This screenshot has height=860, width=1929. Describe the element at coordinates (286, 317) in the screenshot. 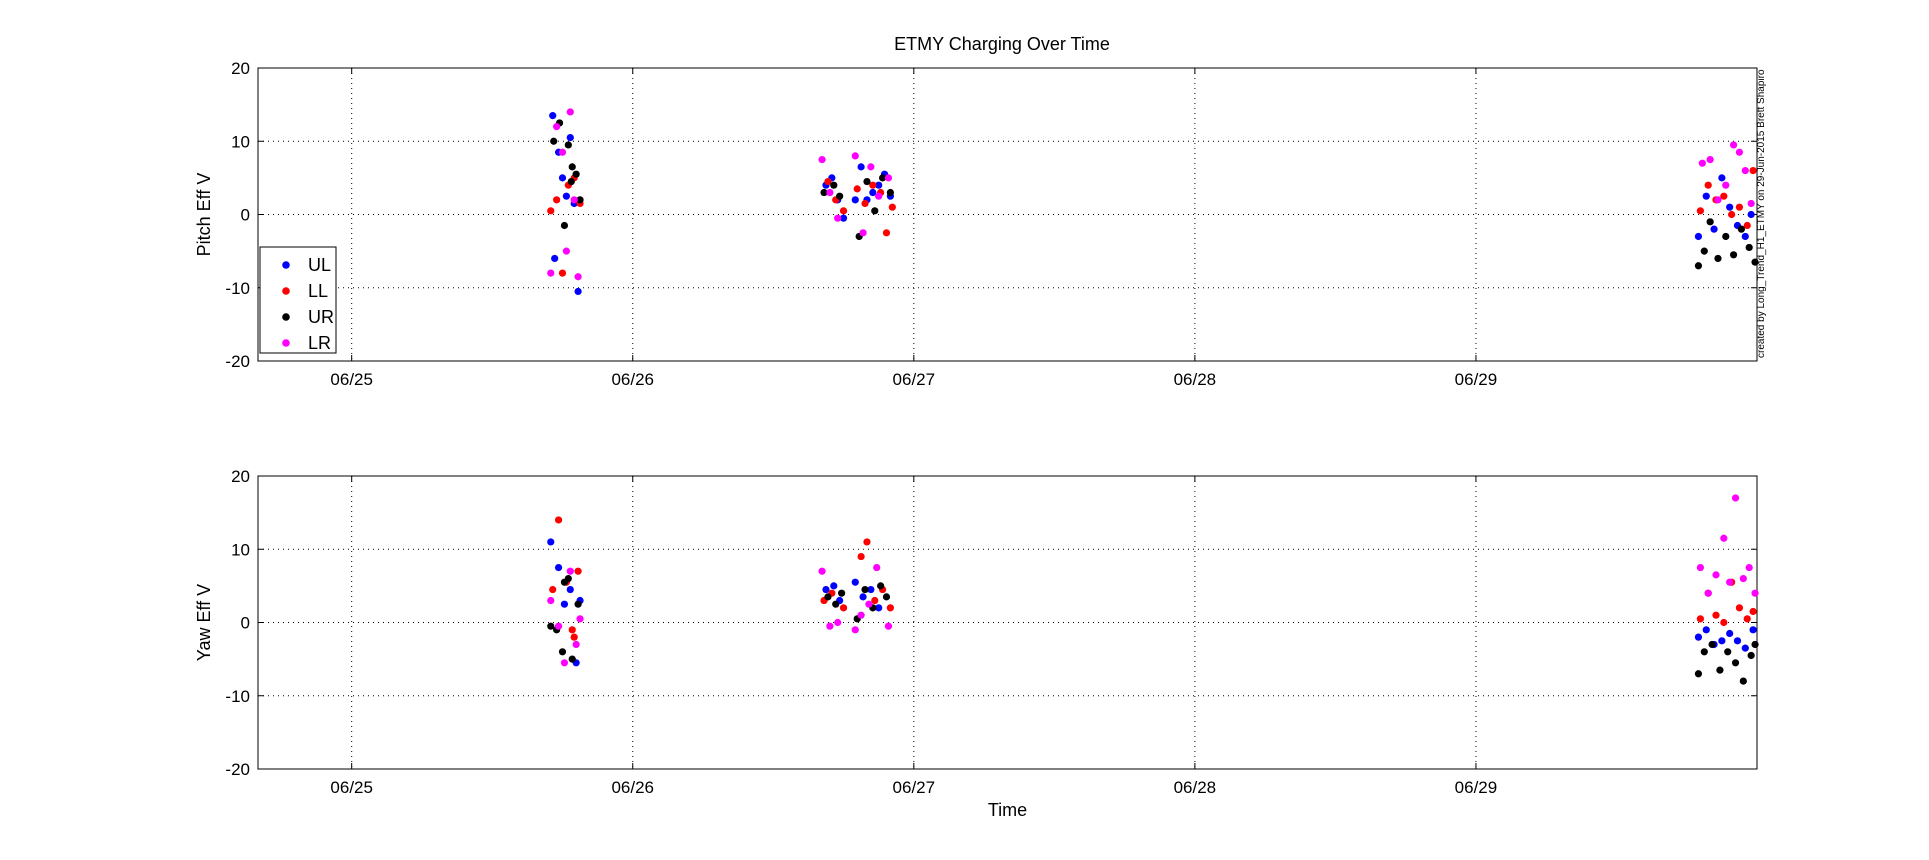

I see `legend-marker-UR` at that location.